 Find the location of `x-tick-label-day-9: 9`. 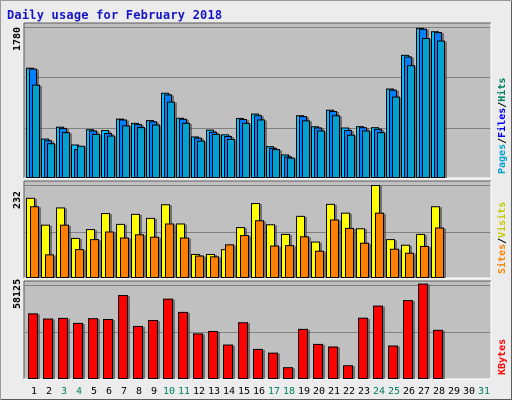

x-tick-label-day-9: 9 is located at coordinates (154, 391).